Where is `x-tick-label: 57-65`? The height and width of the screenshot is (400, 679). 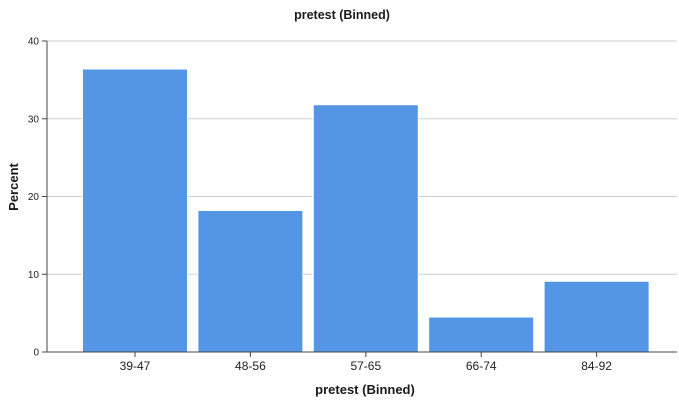 x-tick-label: 57-65 is located at coordinates (365, 366).